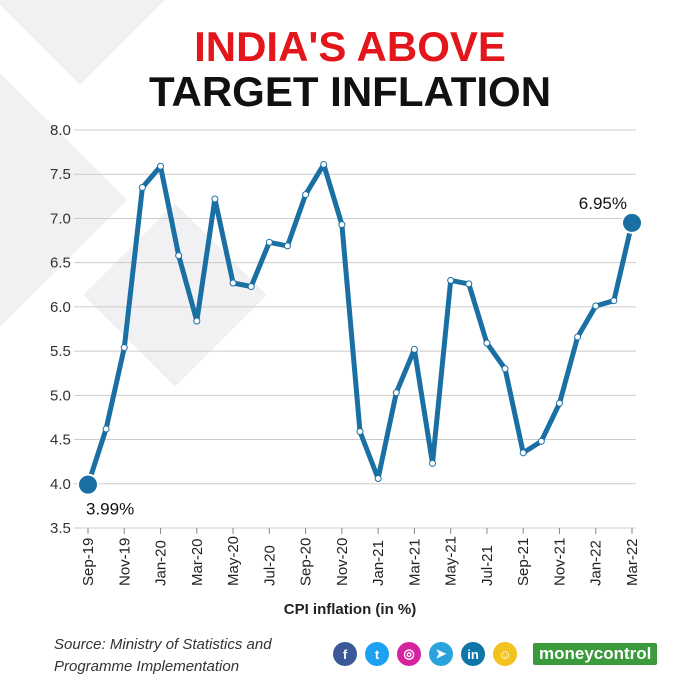 Image resolution: width=700 pixels, height=700 pixels. Describe the element at coordinates (60, 218) in the screenshot. I see `y-tick-label: 7.0` at that location.